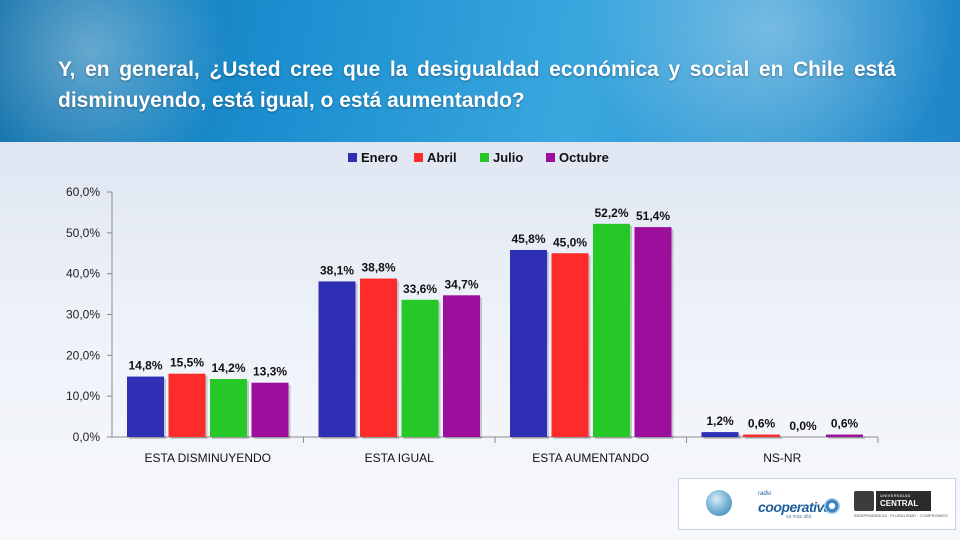 Image resolution: width=960 pixels, height=540 pixels. I want to click on uc-name: CENTRAL, so click(899, 503).